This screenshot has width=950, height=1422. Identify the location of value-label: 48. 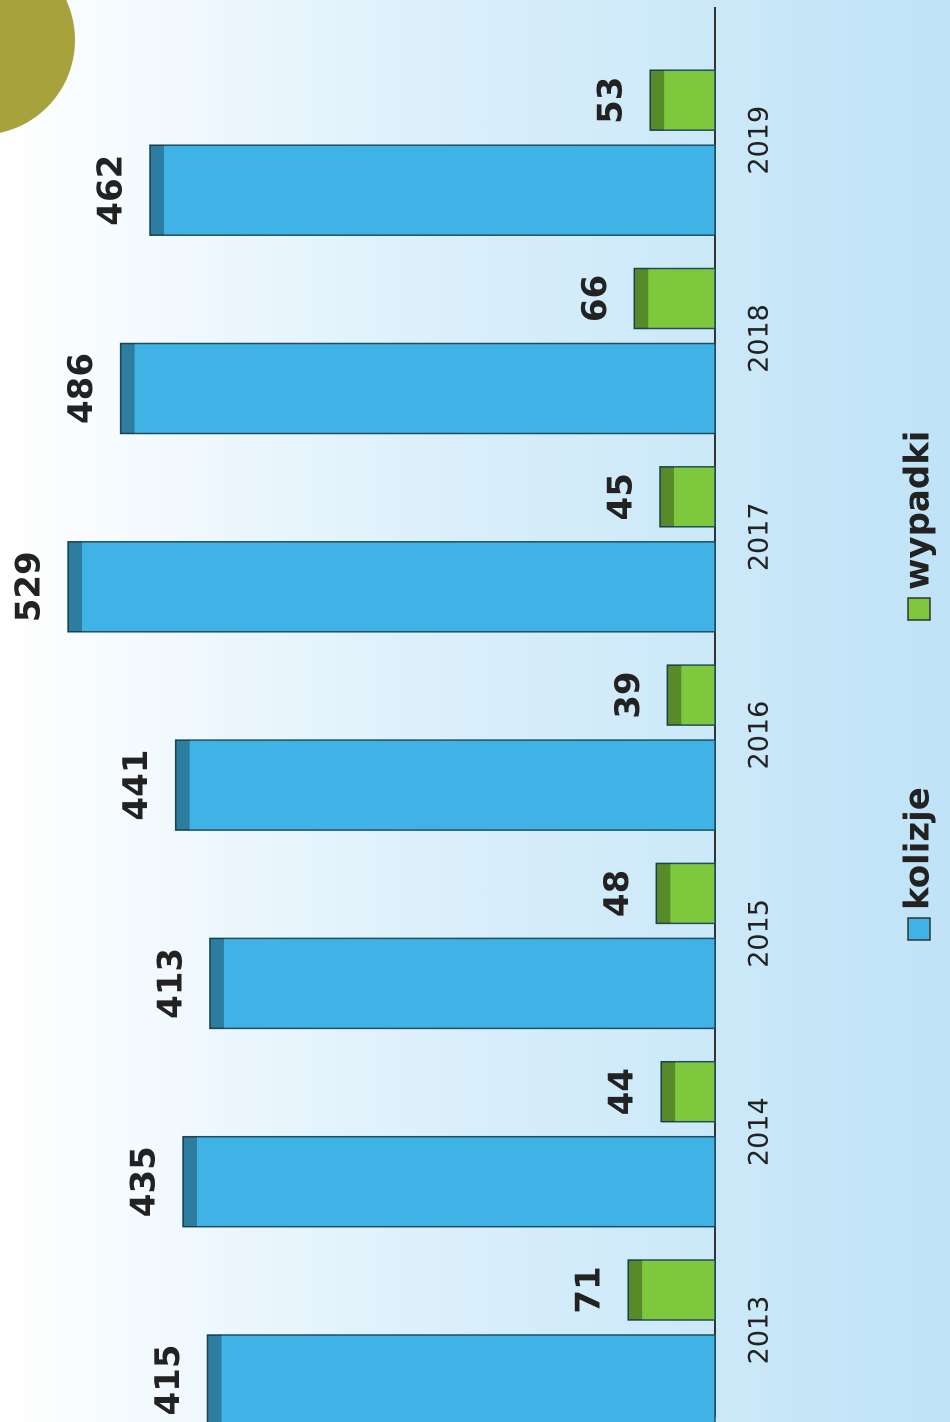
(617, 893).